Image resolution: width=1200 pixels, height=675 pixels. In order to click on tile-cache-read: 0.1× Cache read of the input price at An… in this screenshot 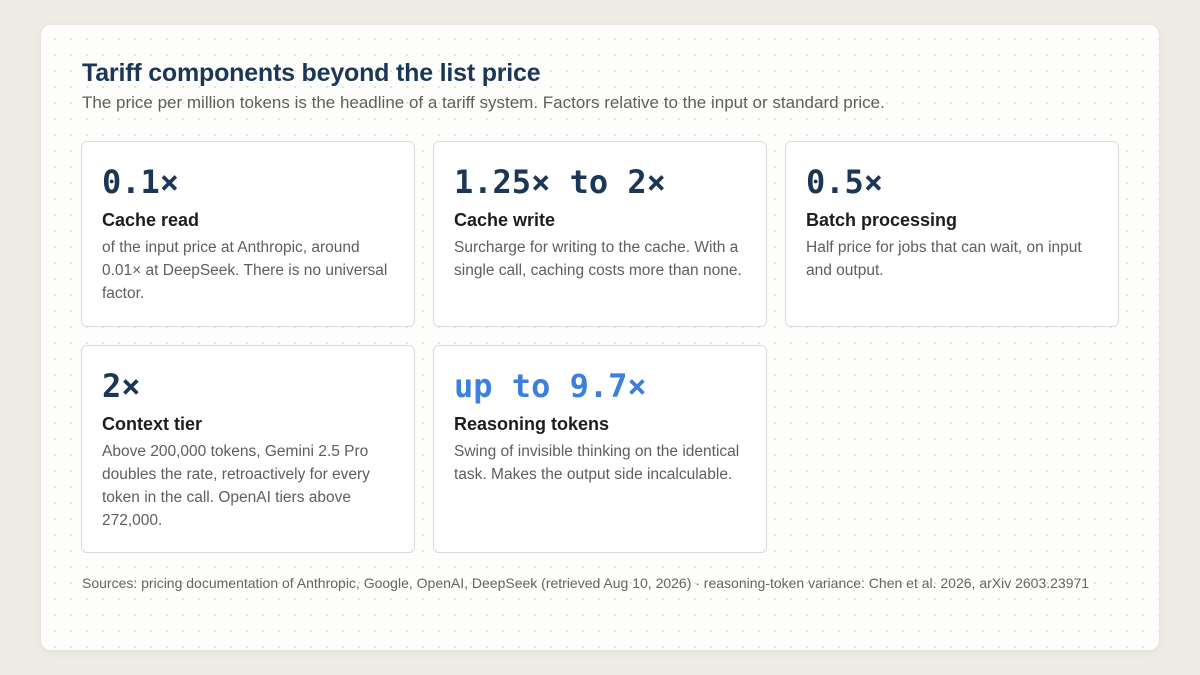, I will do `click(248, 234)`.